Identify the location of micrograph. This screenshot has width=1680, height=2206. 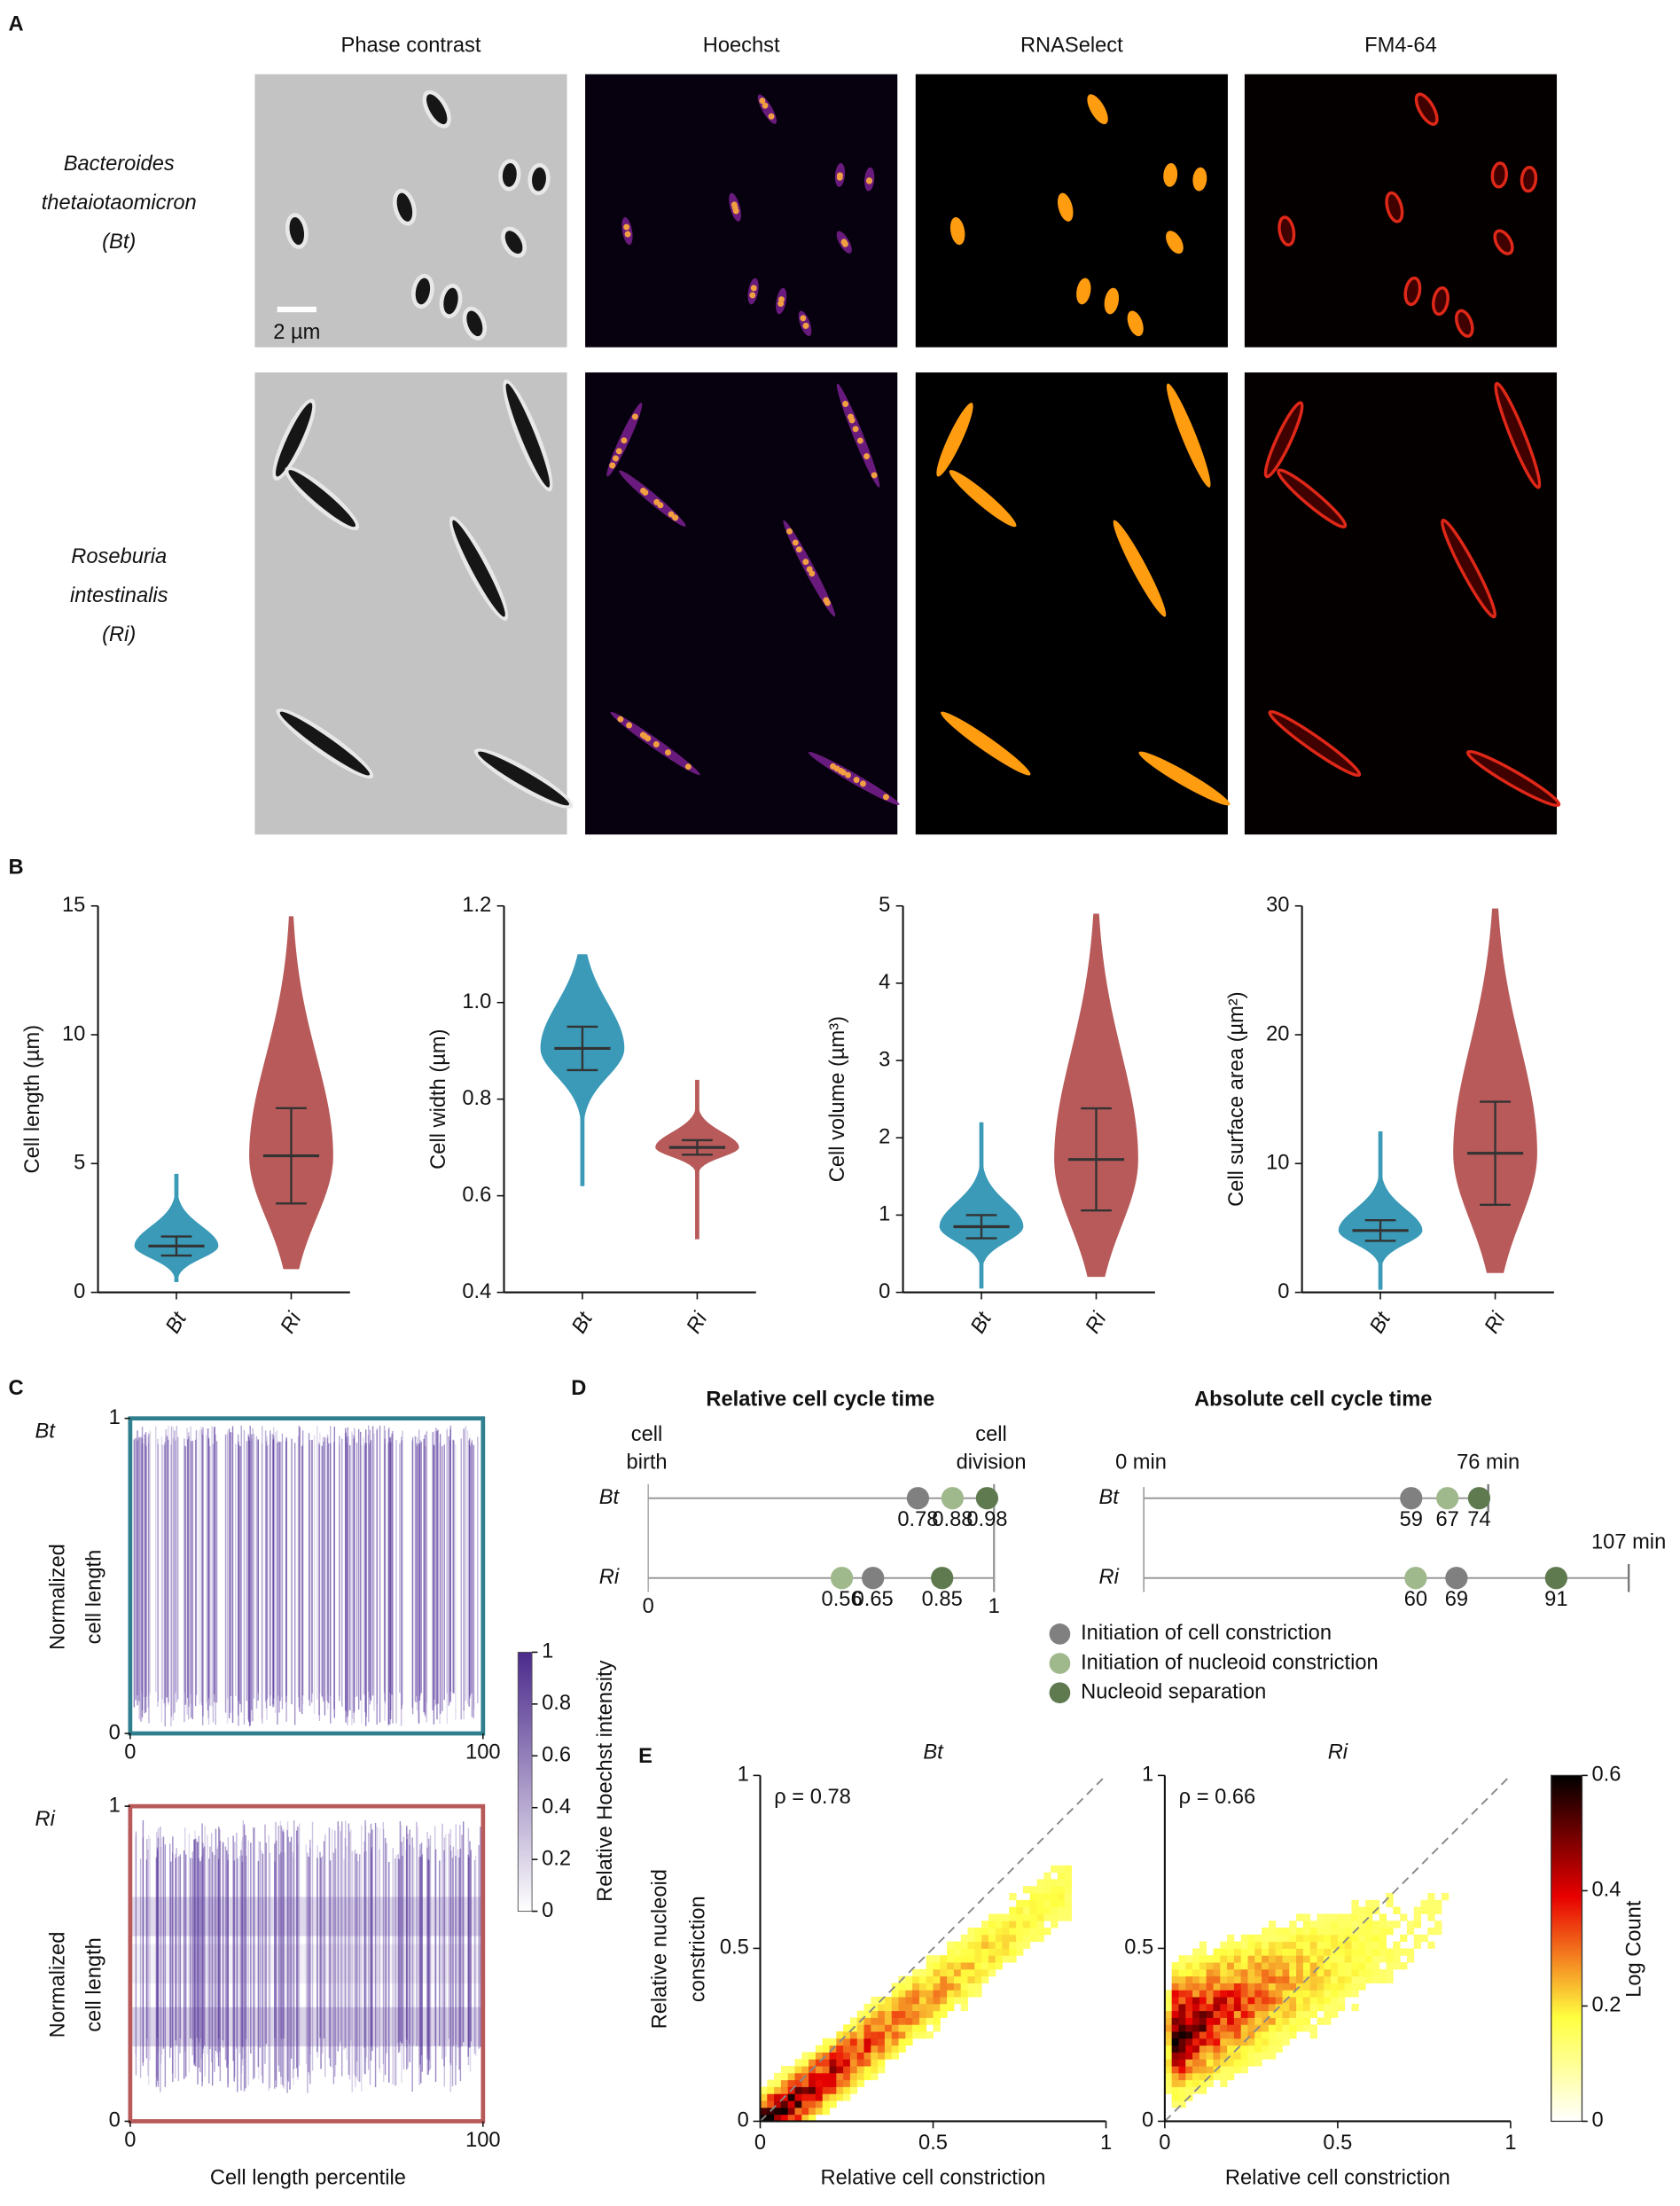
(1071, 603).